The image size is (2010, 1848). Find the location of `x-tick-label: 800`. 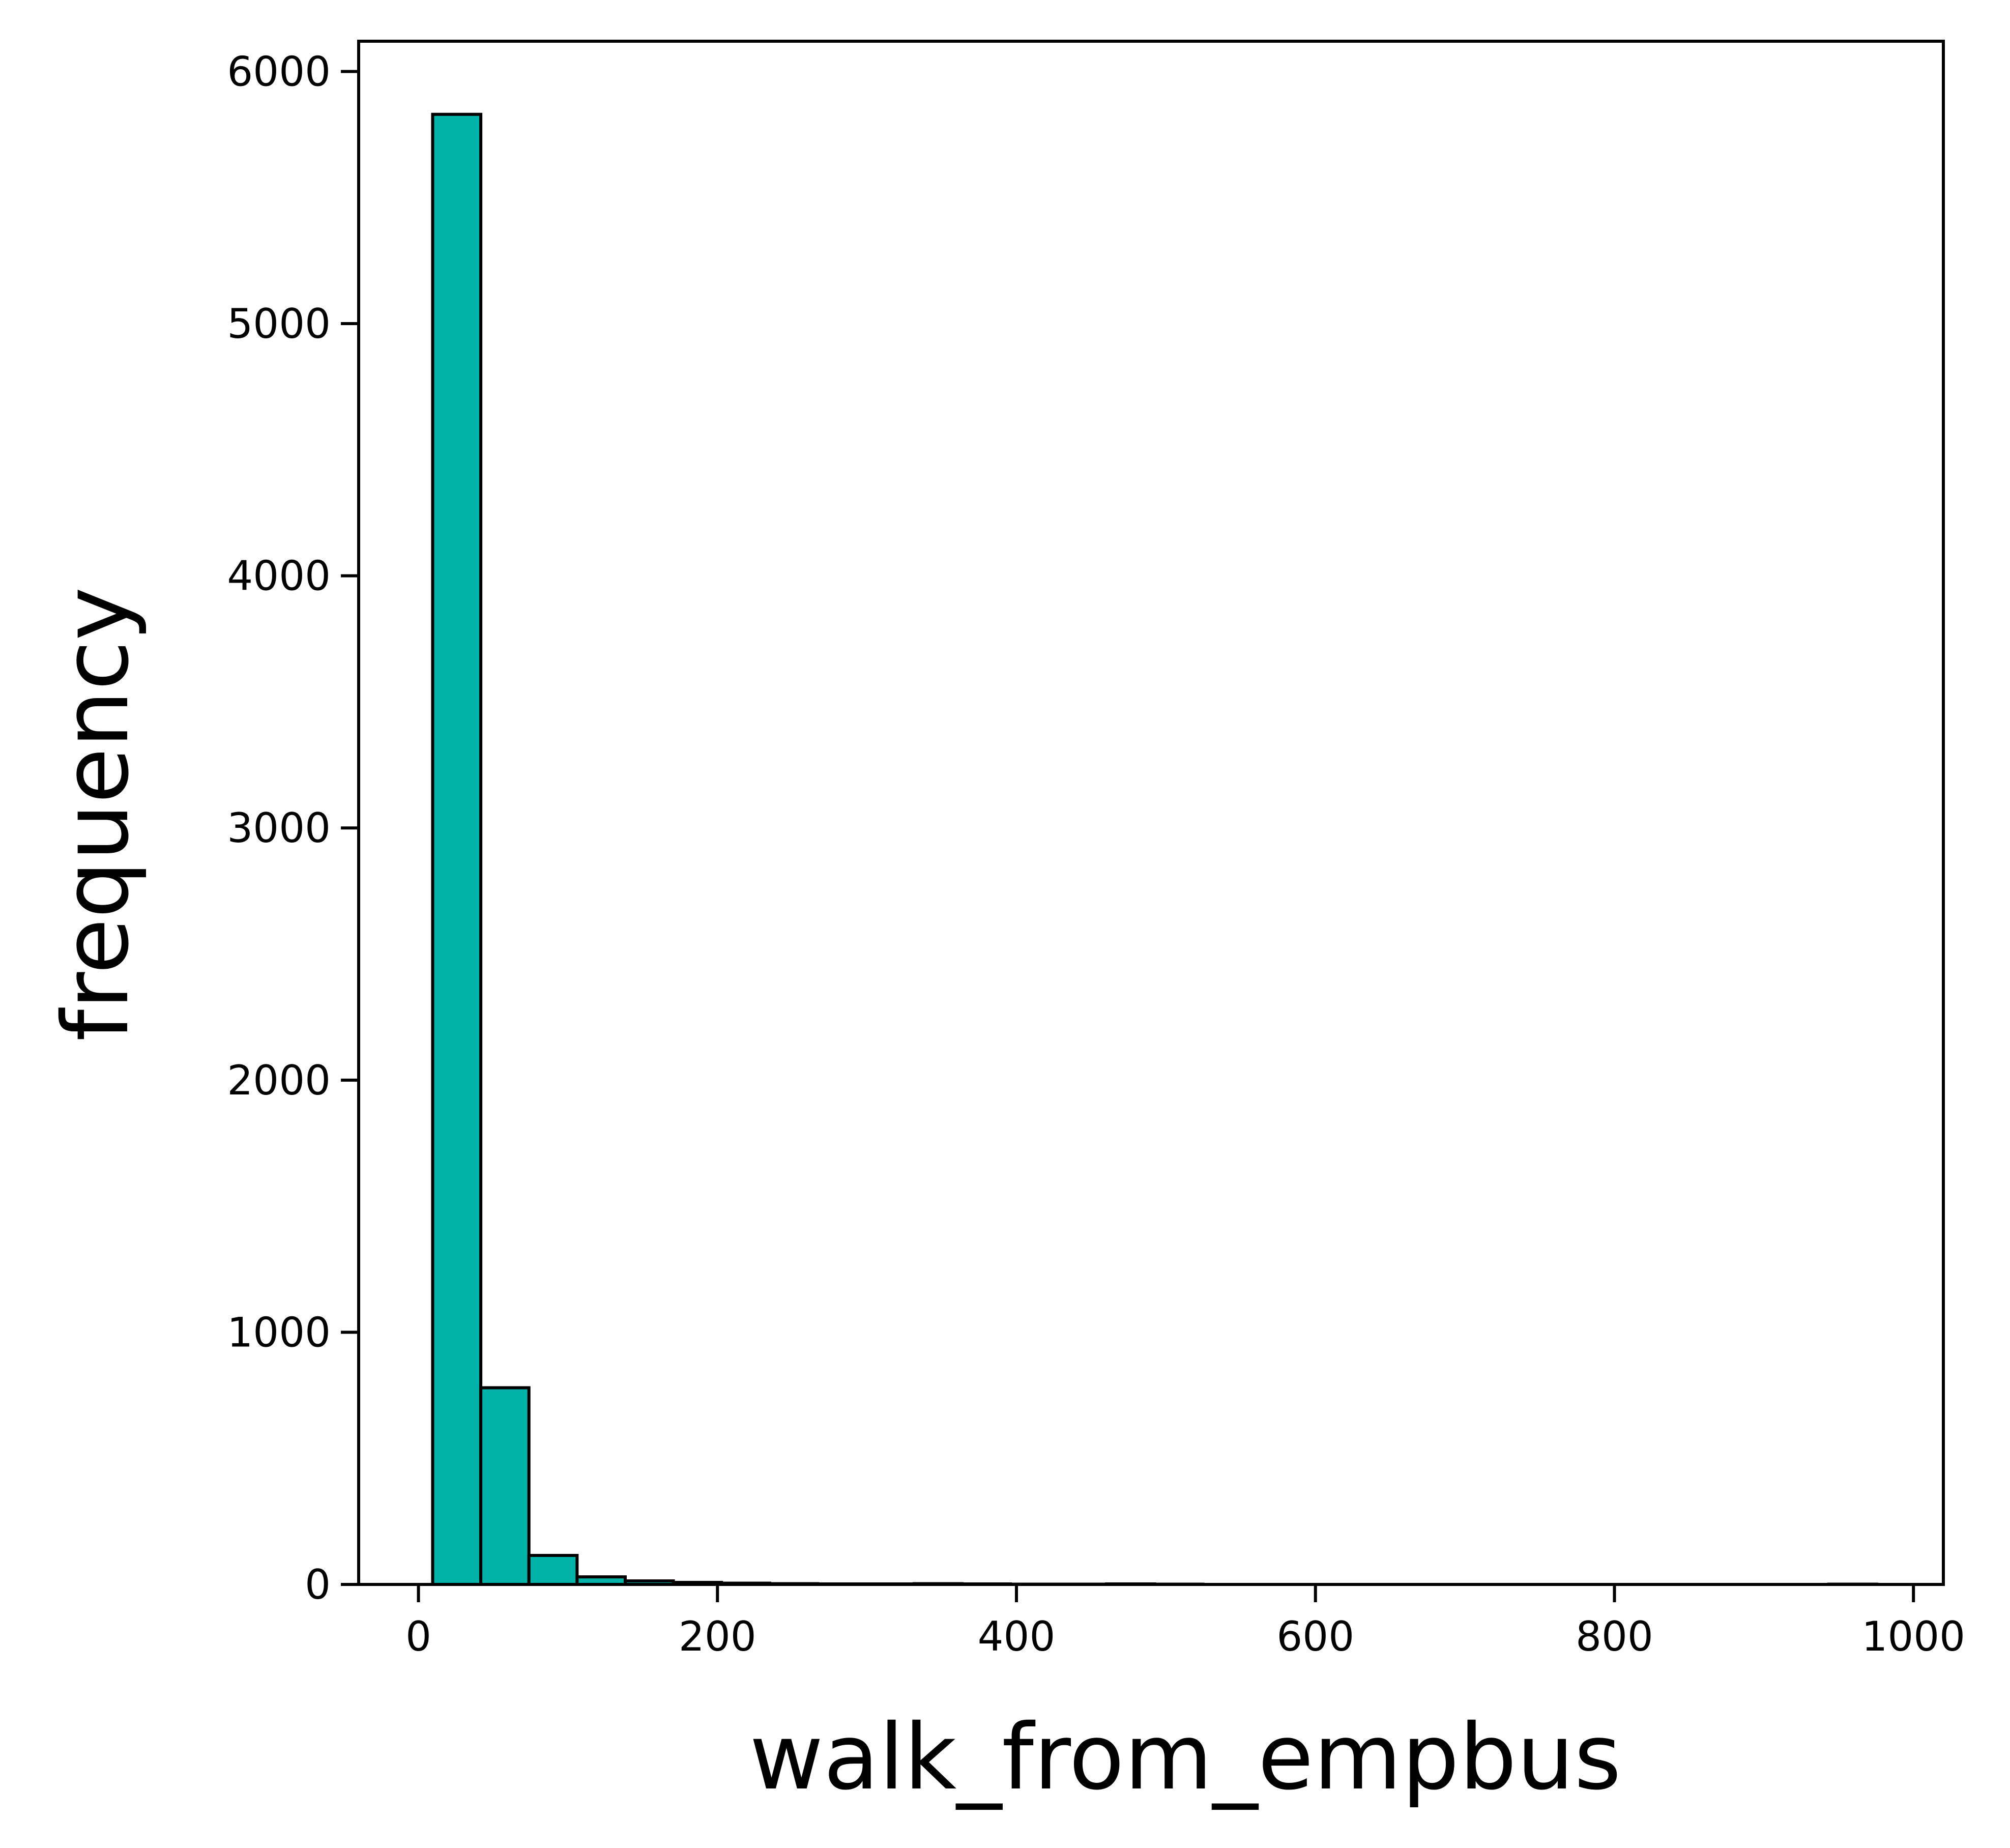

x-tick-label: 800 is located at coordinates (1614, 1636).